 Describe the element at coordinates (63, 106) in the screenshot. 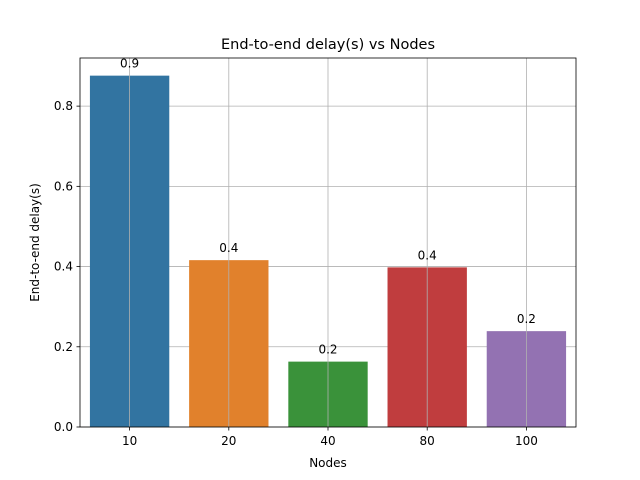

I see `y-tick-label: 0.8` at that location.